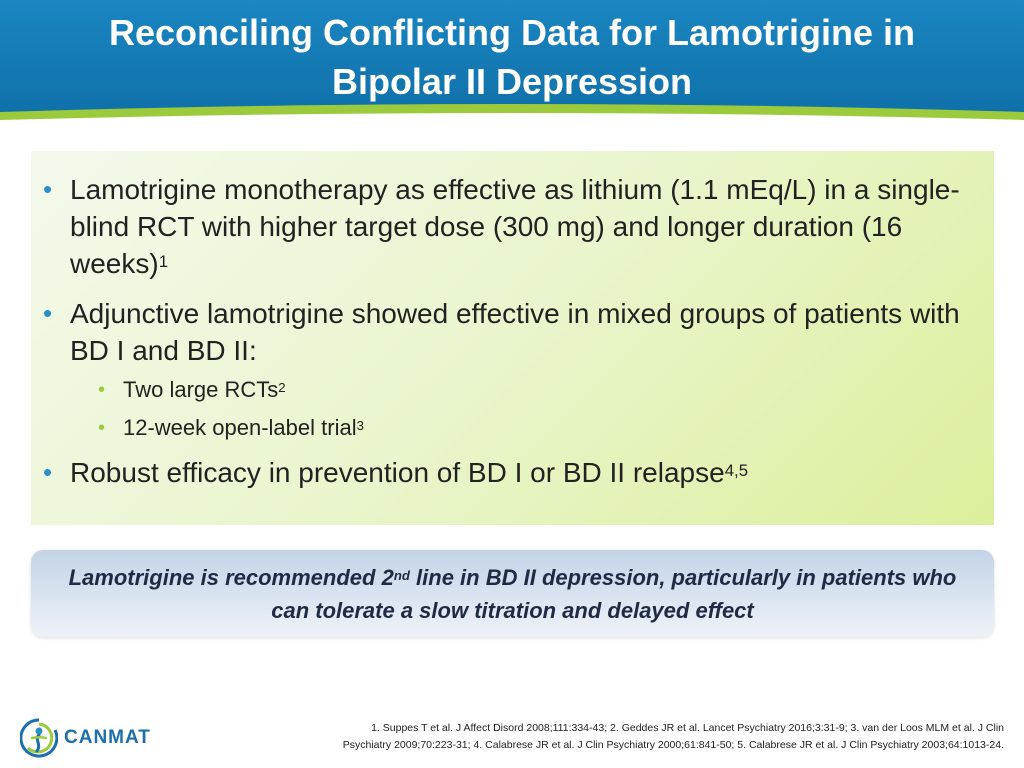 The height and width of the screenshot is (768, 1024). I want to click on sub-bullet-item: 12-week open-label trial3, so click(540, 428).